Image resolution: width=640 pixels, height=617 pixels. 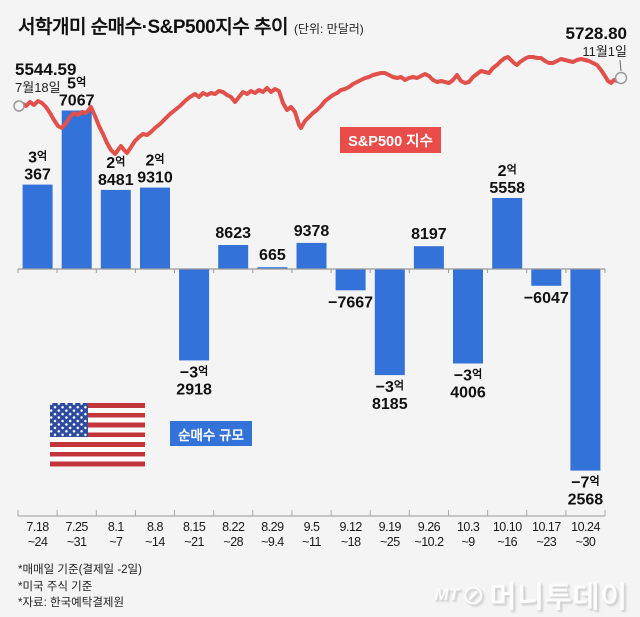 I want to click on unit-label: (단위: 만달러), so click(x=328, y=29).